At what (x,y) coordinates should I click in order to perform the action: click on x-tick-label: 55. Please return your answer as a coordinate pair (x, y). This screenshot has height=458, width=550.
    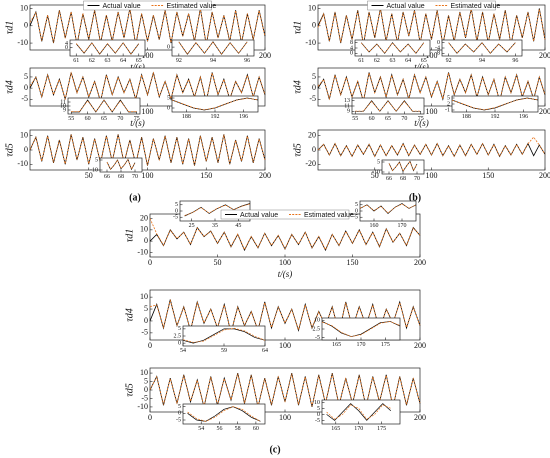
    Looking at the image, I should click on (71, 119).